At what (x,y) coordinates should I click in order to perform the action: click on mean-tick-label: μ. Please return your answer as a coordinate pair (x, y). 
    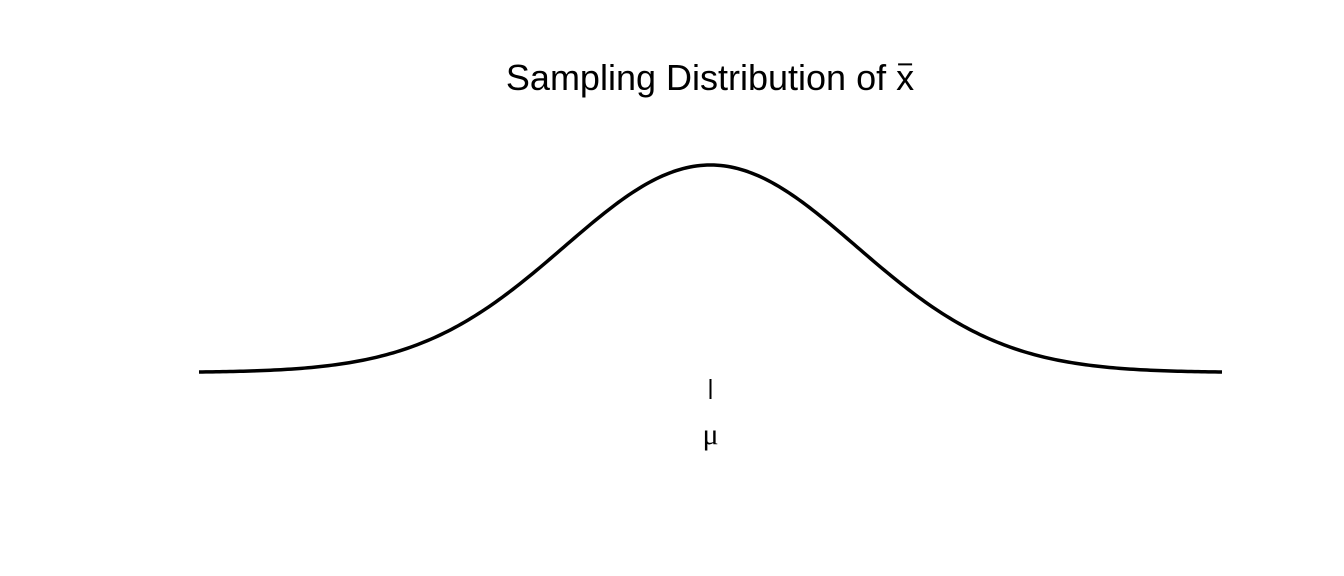
    Looking at the image, I should click on (710, 434).